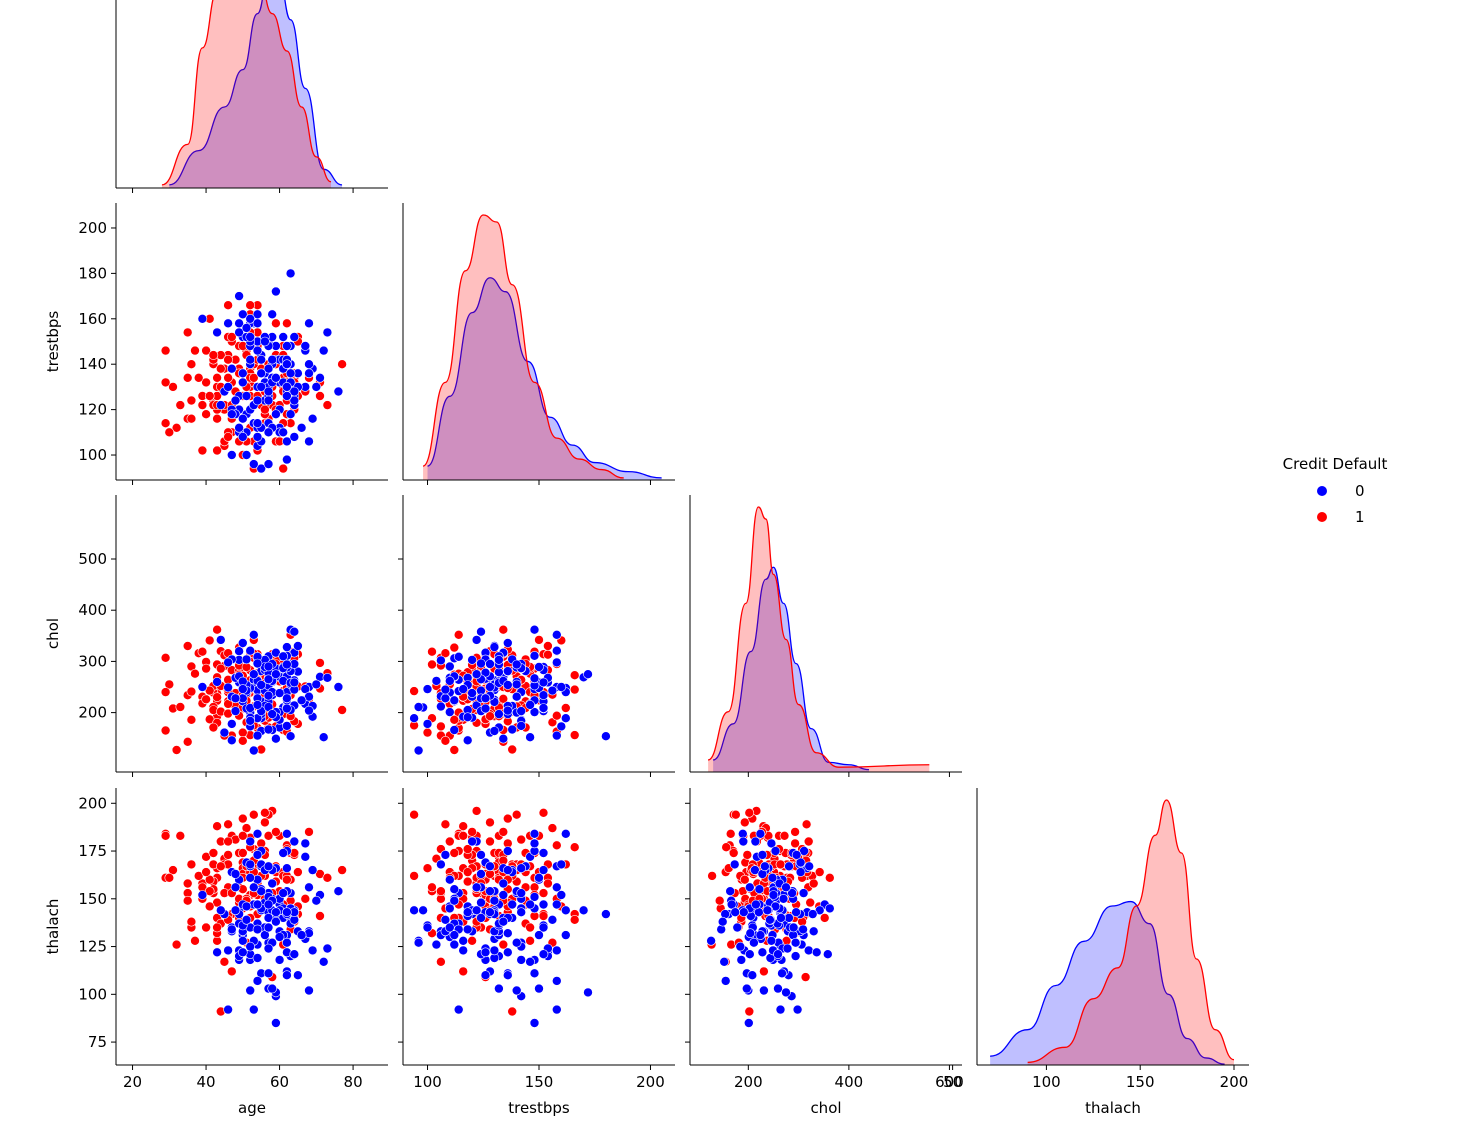 The image size is (1483, 1126). Describe the element at coordinates (97, 1042) in the screenshot. I see `y-tick-label-thalach: 75` at that location.